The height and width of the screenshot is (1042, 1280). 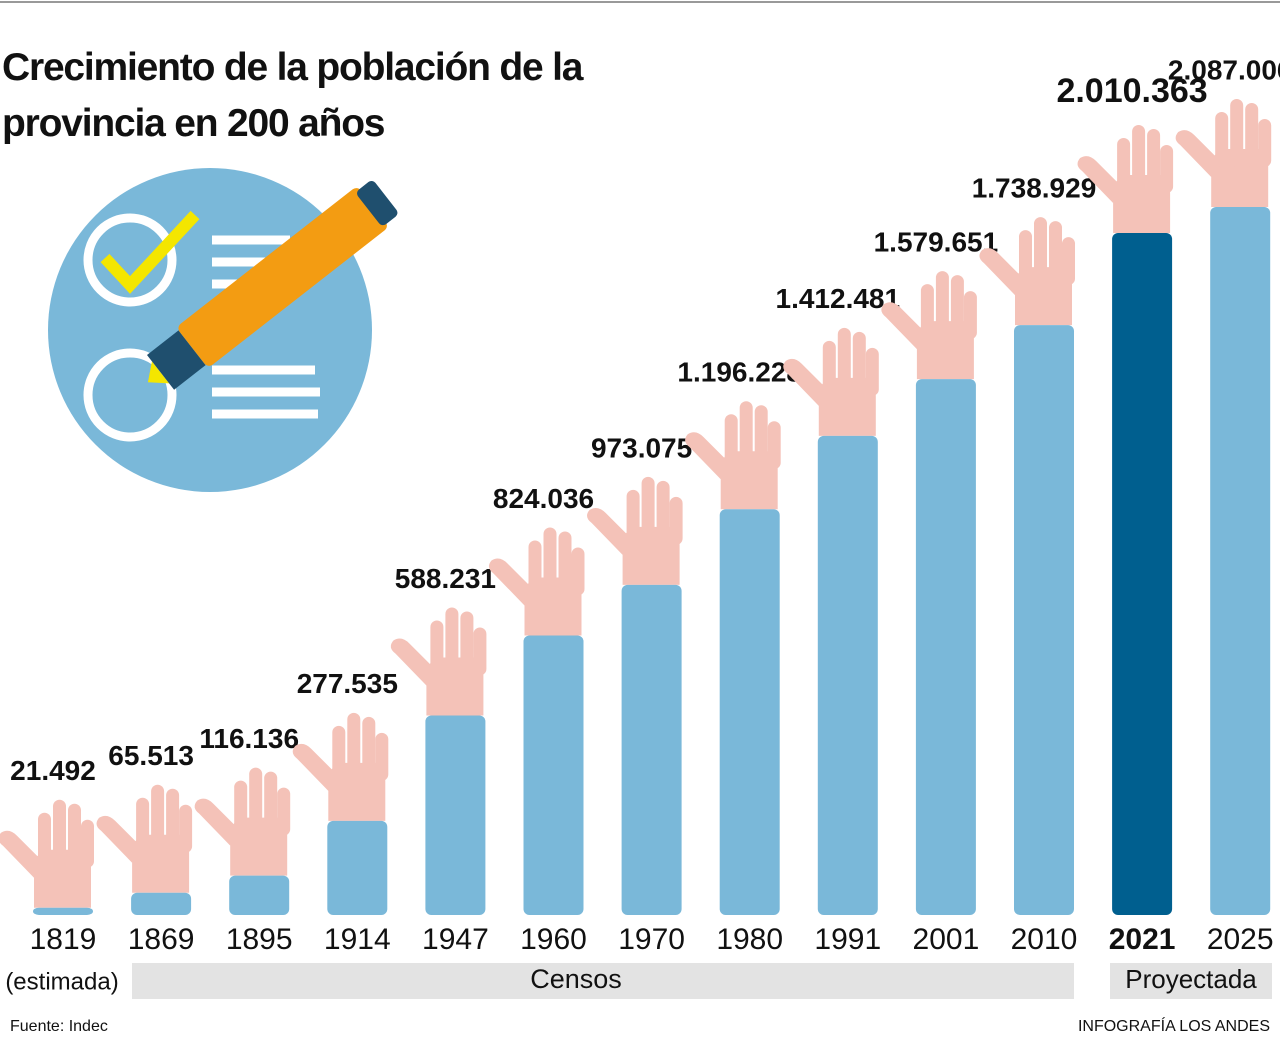 What do you see at coordinates (445, 578) in the screenshot?
I see `value-label: 588.231` at bounding box center [445, 578].